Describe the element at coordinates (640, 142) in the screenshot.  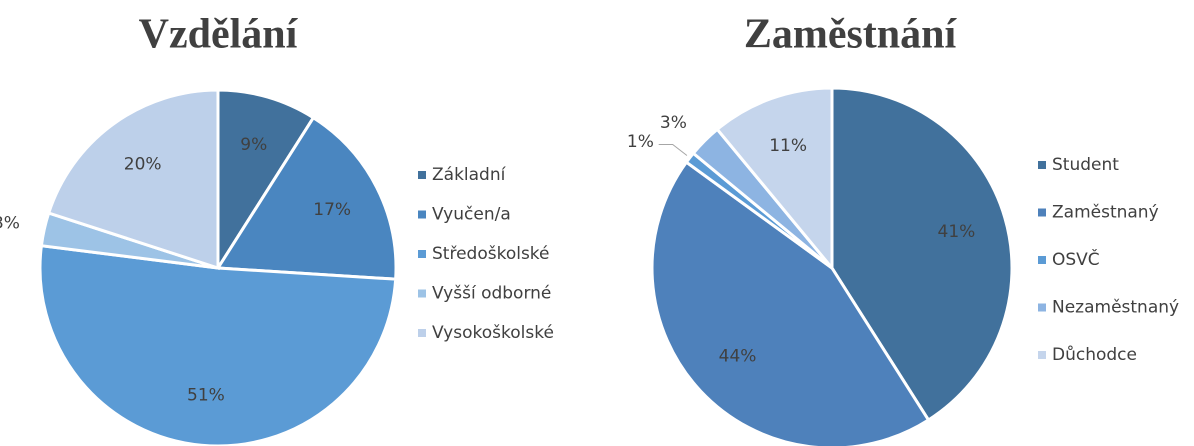
I see `data-label: 1%` at that location.